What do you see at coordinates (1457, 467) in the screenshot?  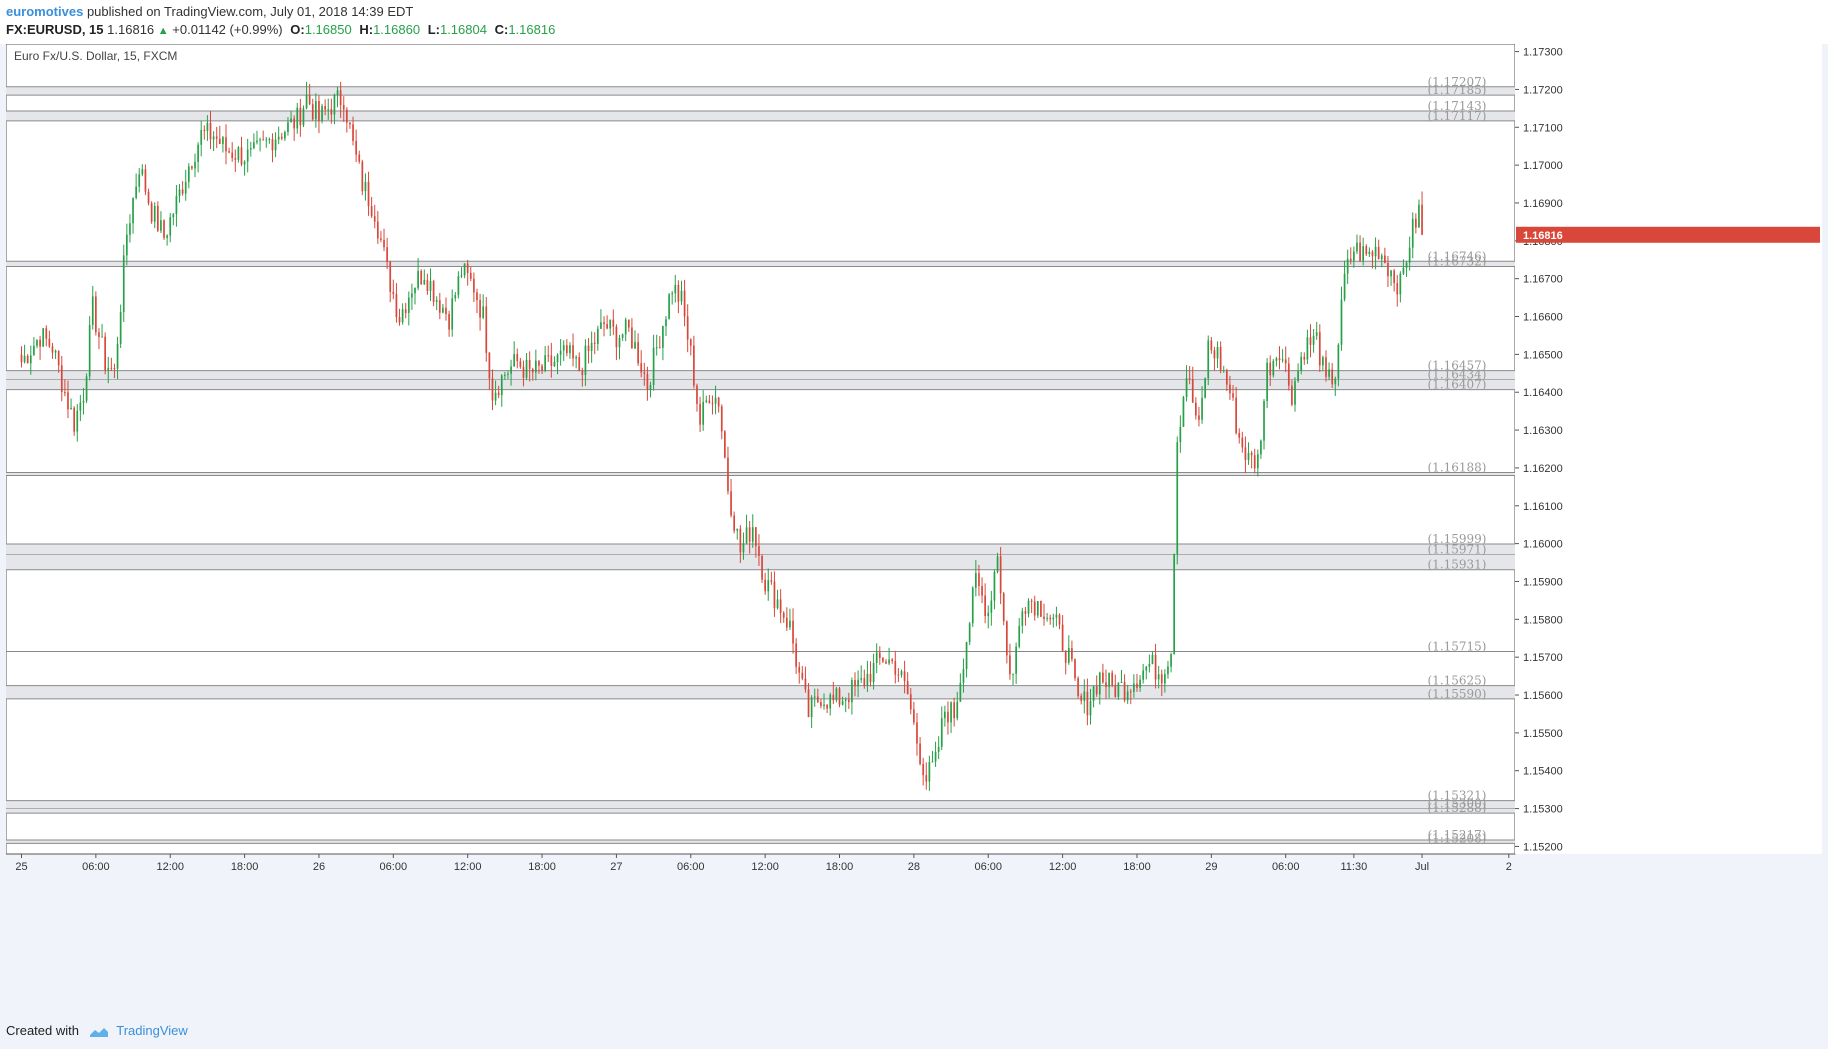 I see `level-label: (1.16188)` at bounding box center [1457, 467].